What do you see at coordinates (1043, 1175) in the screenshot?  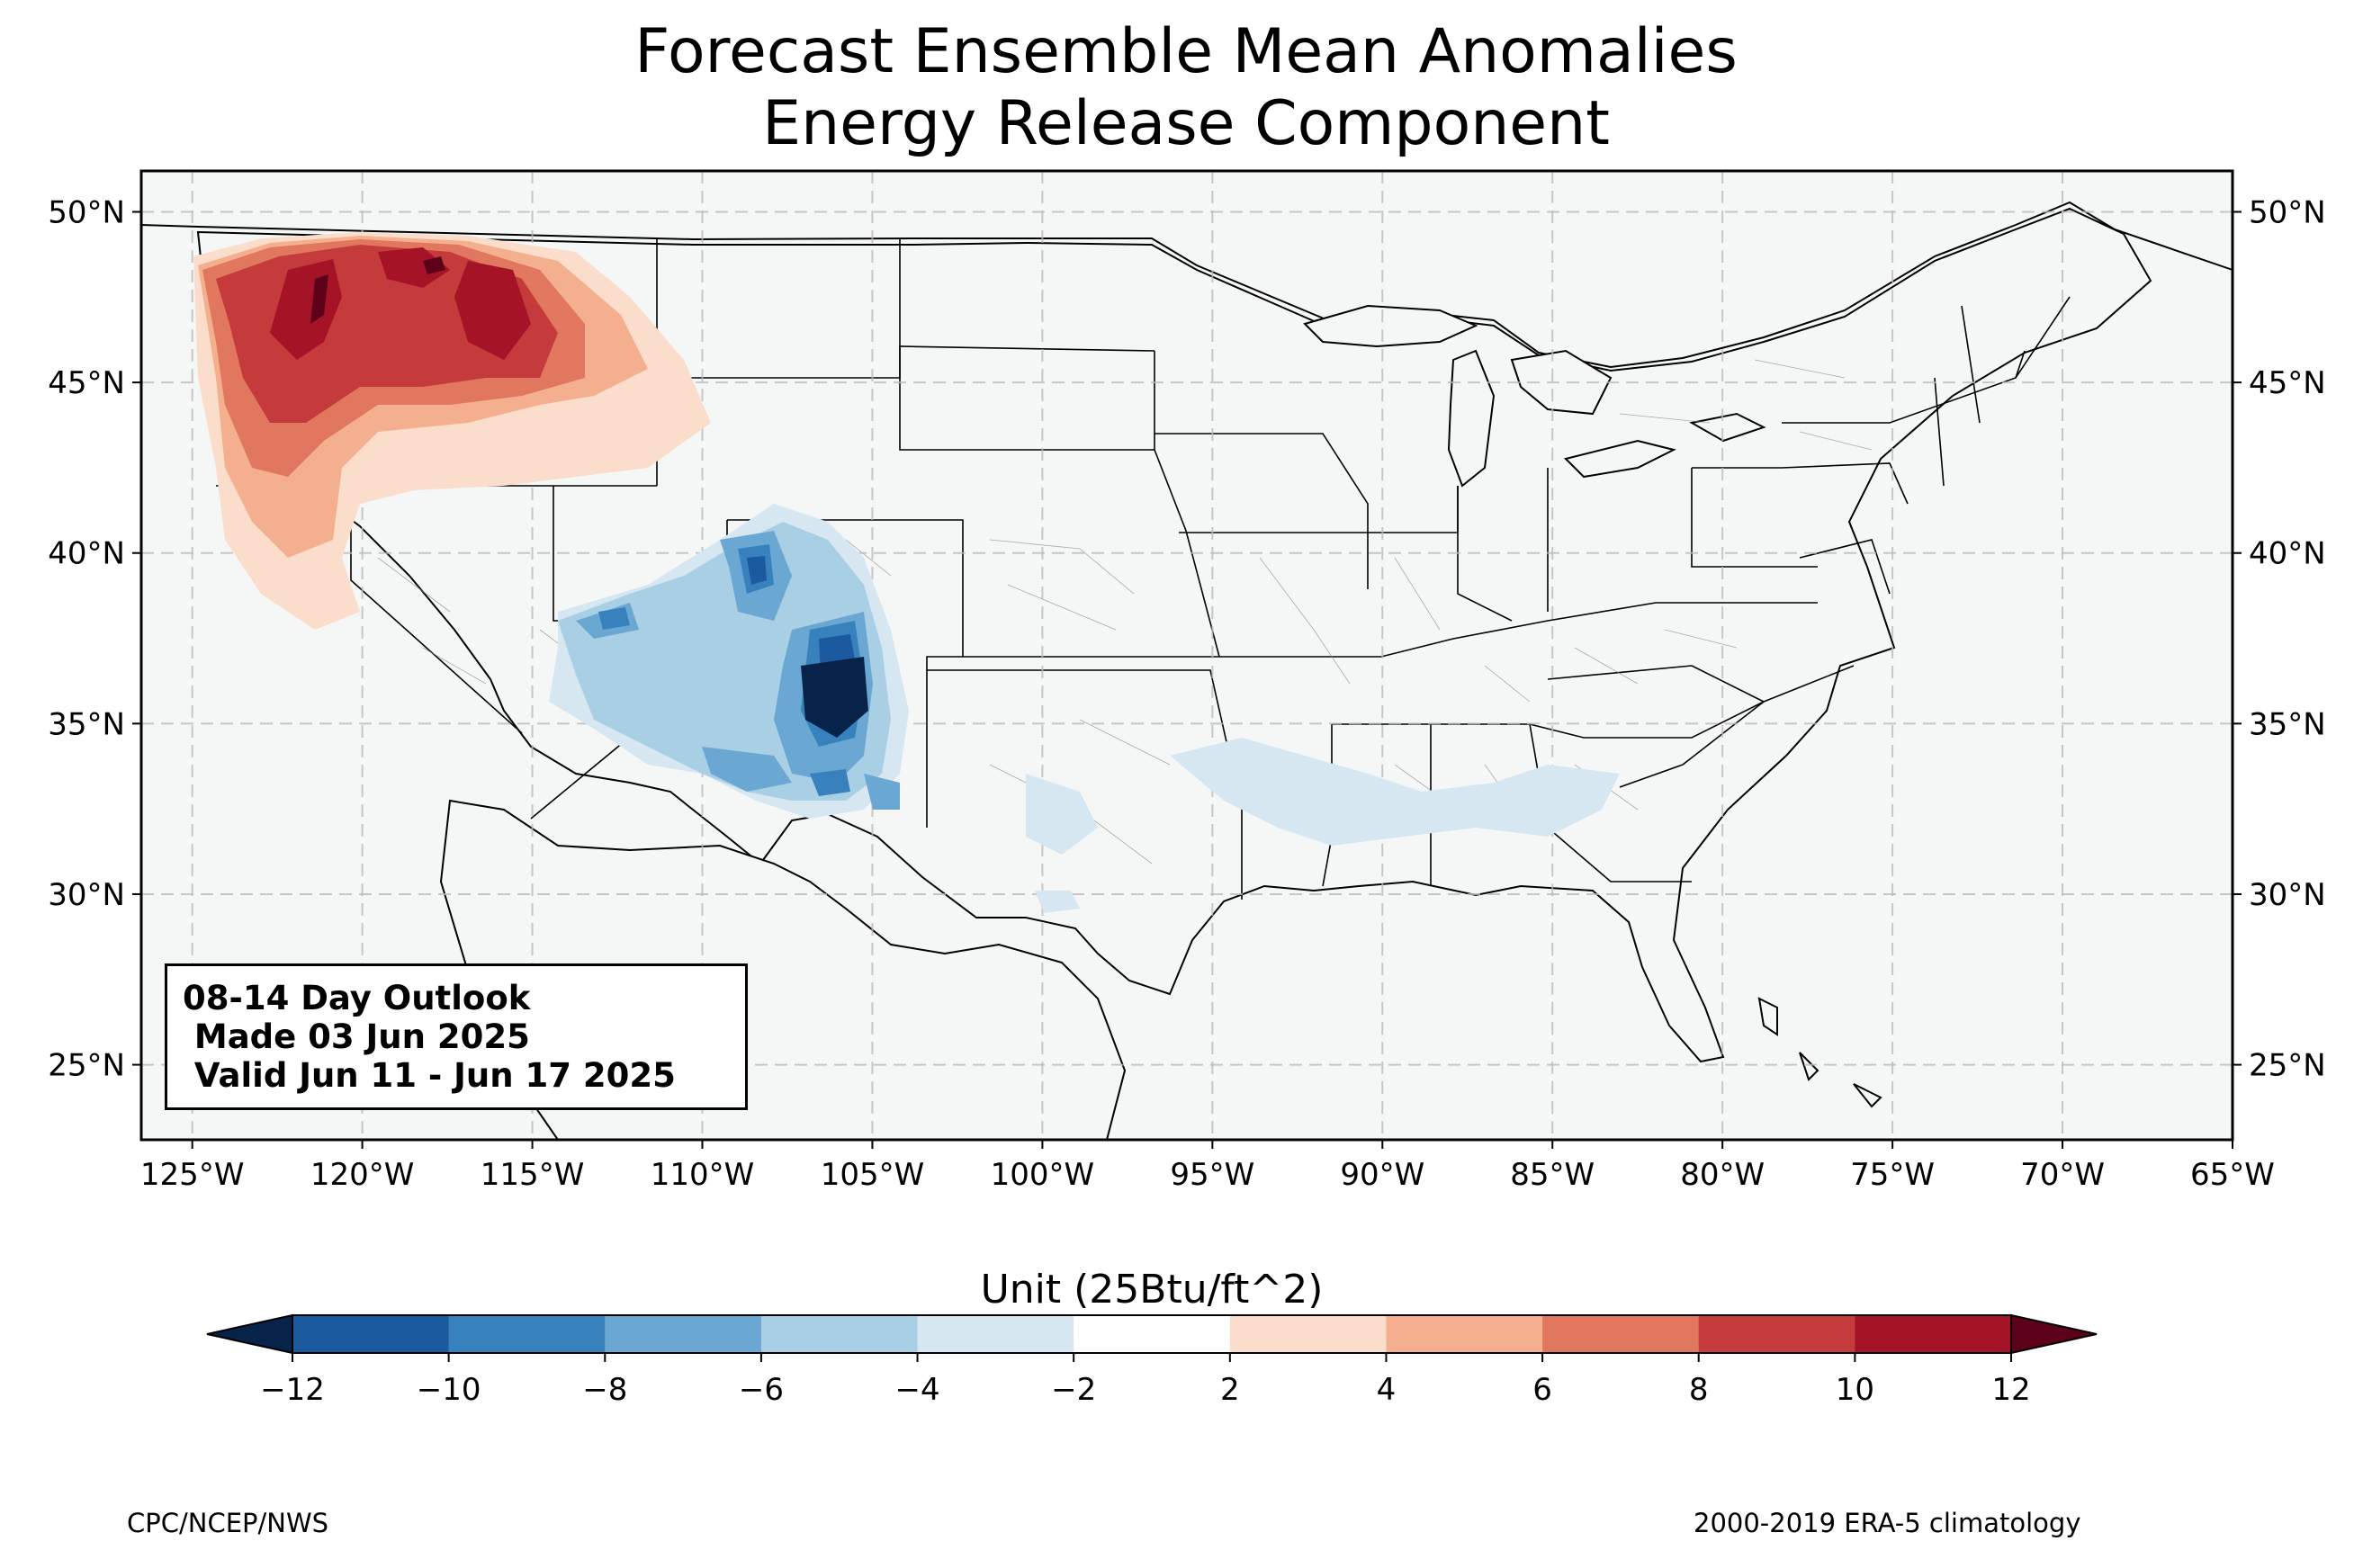 I see `lon-tick-label: 100°W` at bounding box center [1043, 1175].